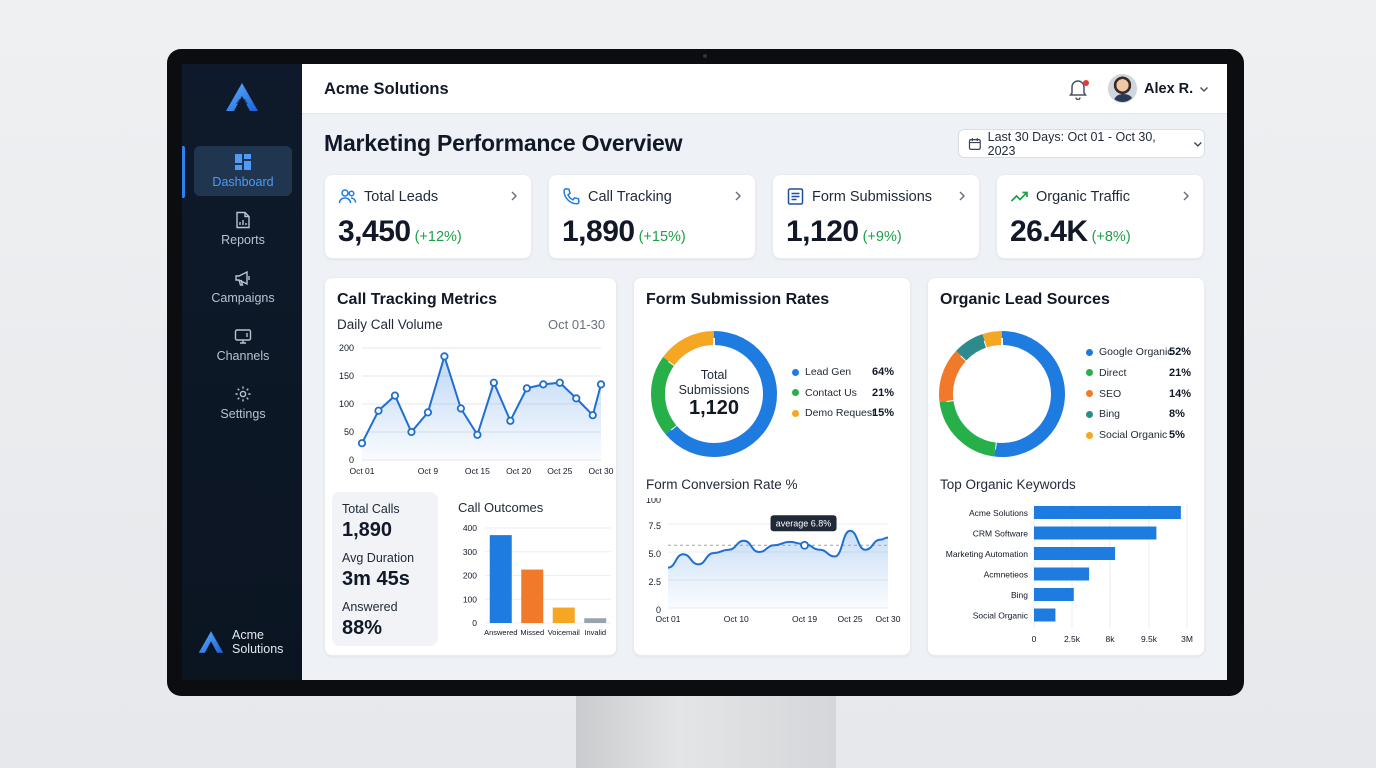 The height and width of the screenshot is (768, 1376). Describe the element at coordinates (571, 196) in the screenshot. I see `phone-icon` at that location.